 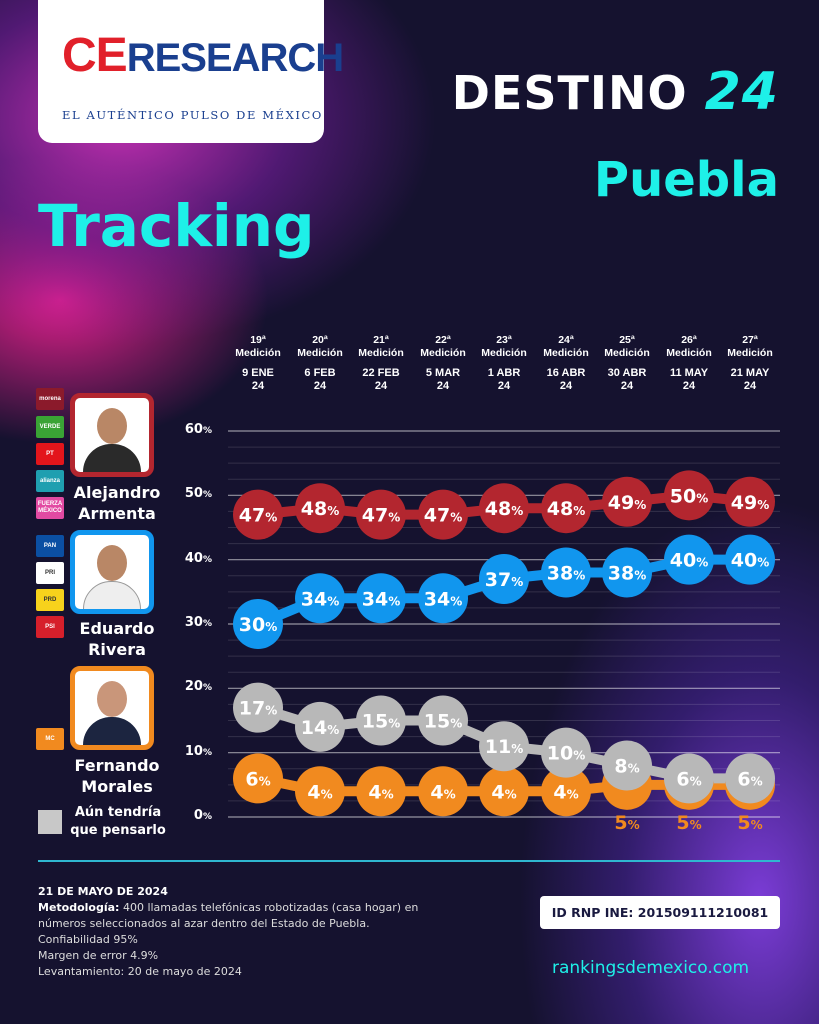 What do you see at coordinates (258, 709) in the screenshot?
I see `data-label: 17%` at bounding box center [258, 709].